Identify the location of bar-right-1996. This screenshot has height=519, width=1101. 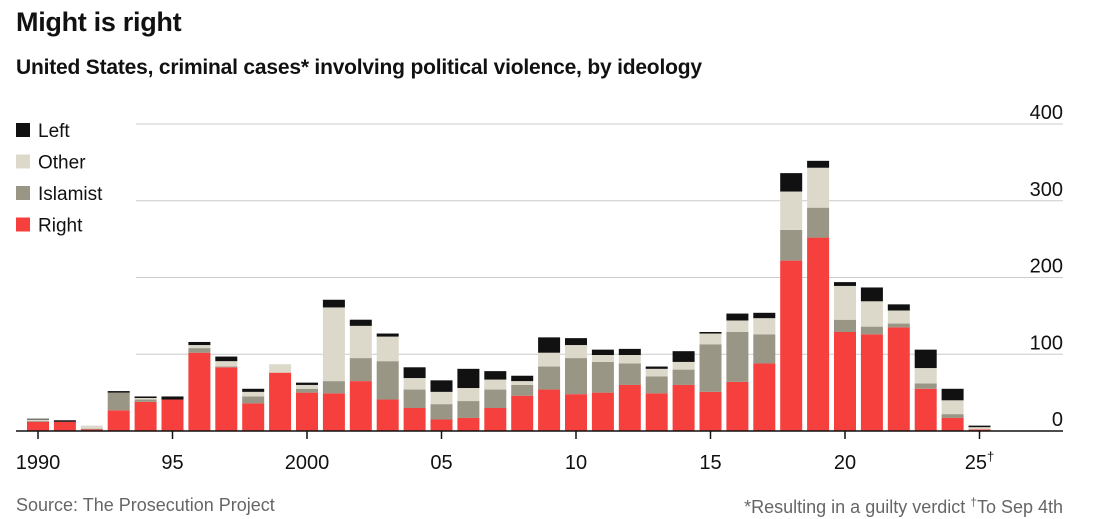
(199, 391).